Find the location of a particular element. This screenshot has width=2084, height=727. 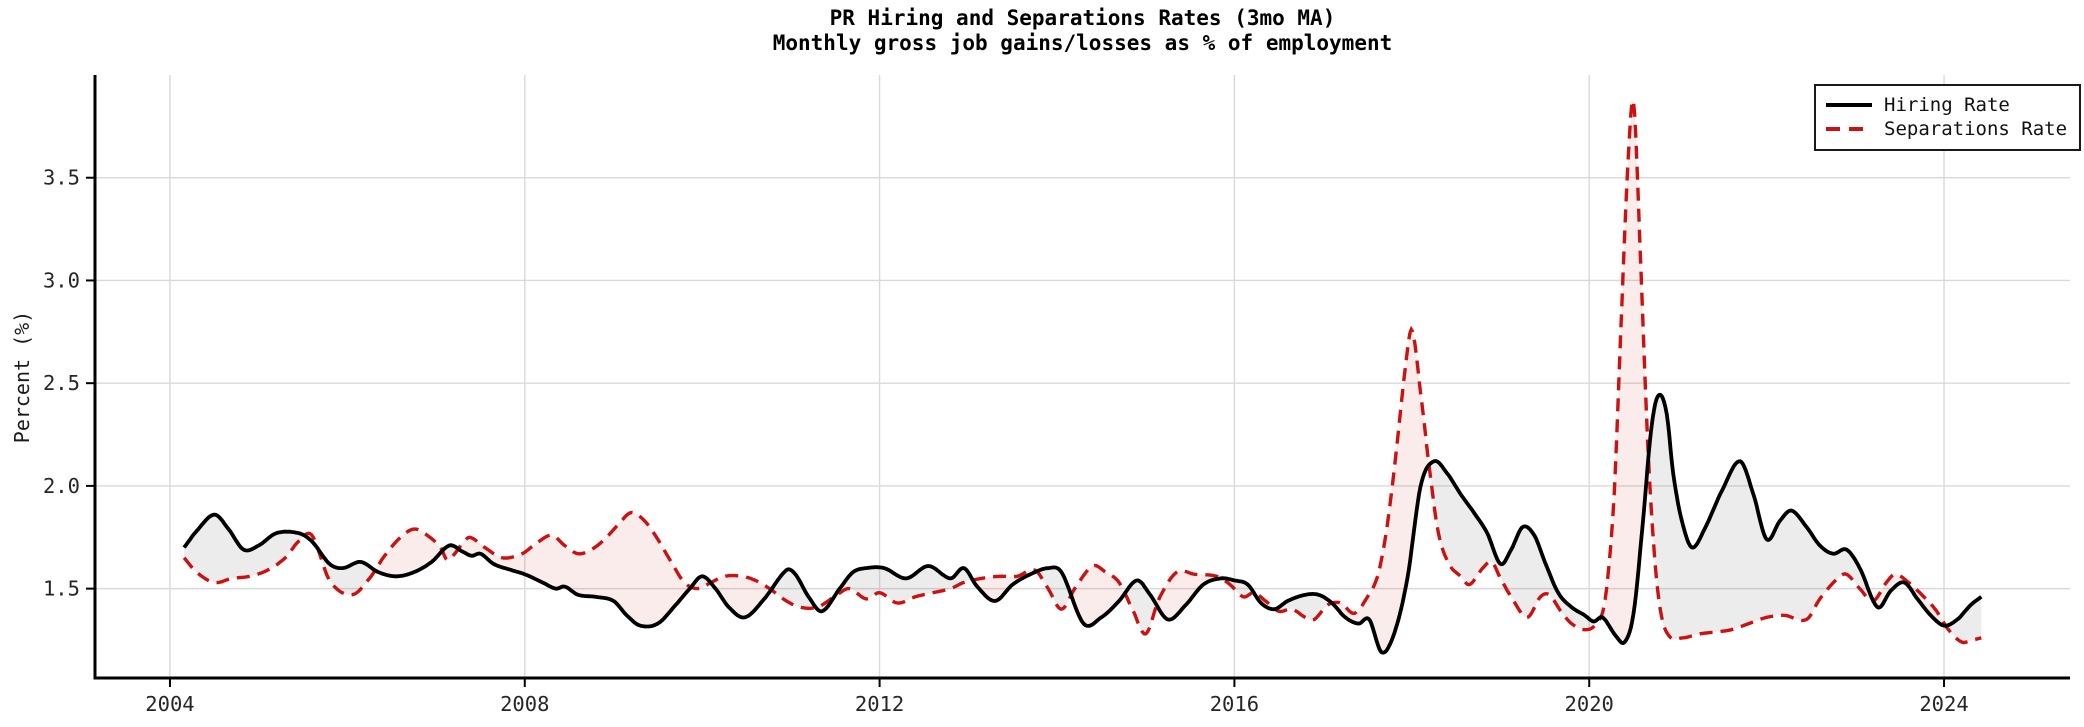

y-axis-label: Percent (%) is located at coordinates (22, 377).